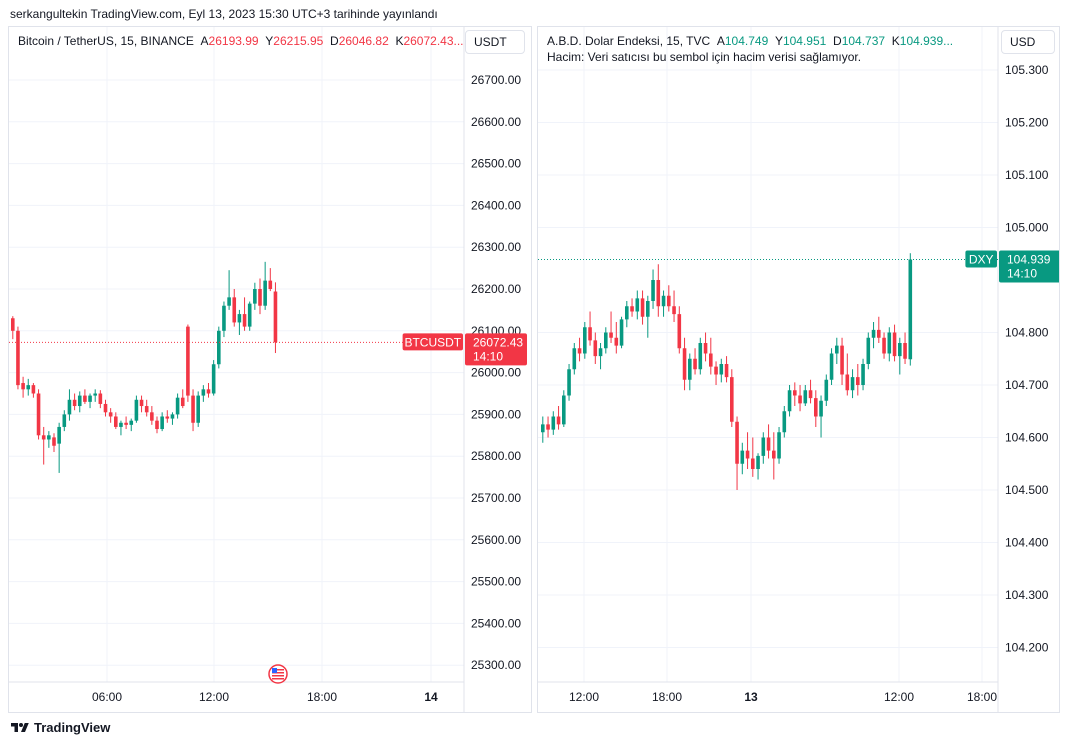  What do you see at coordinates (107, 697) in the screenshot?
I see `btc-x-tick-label: 06:00` at bounding box center [107, 697].